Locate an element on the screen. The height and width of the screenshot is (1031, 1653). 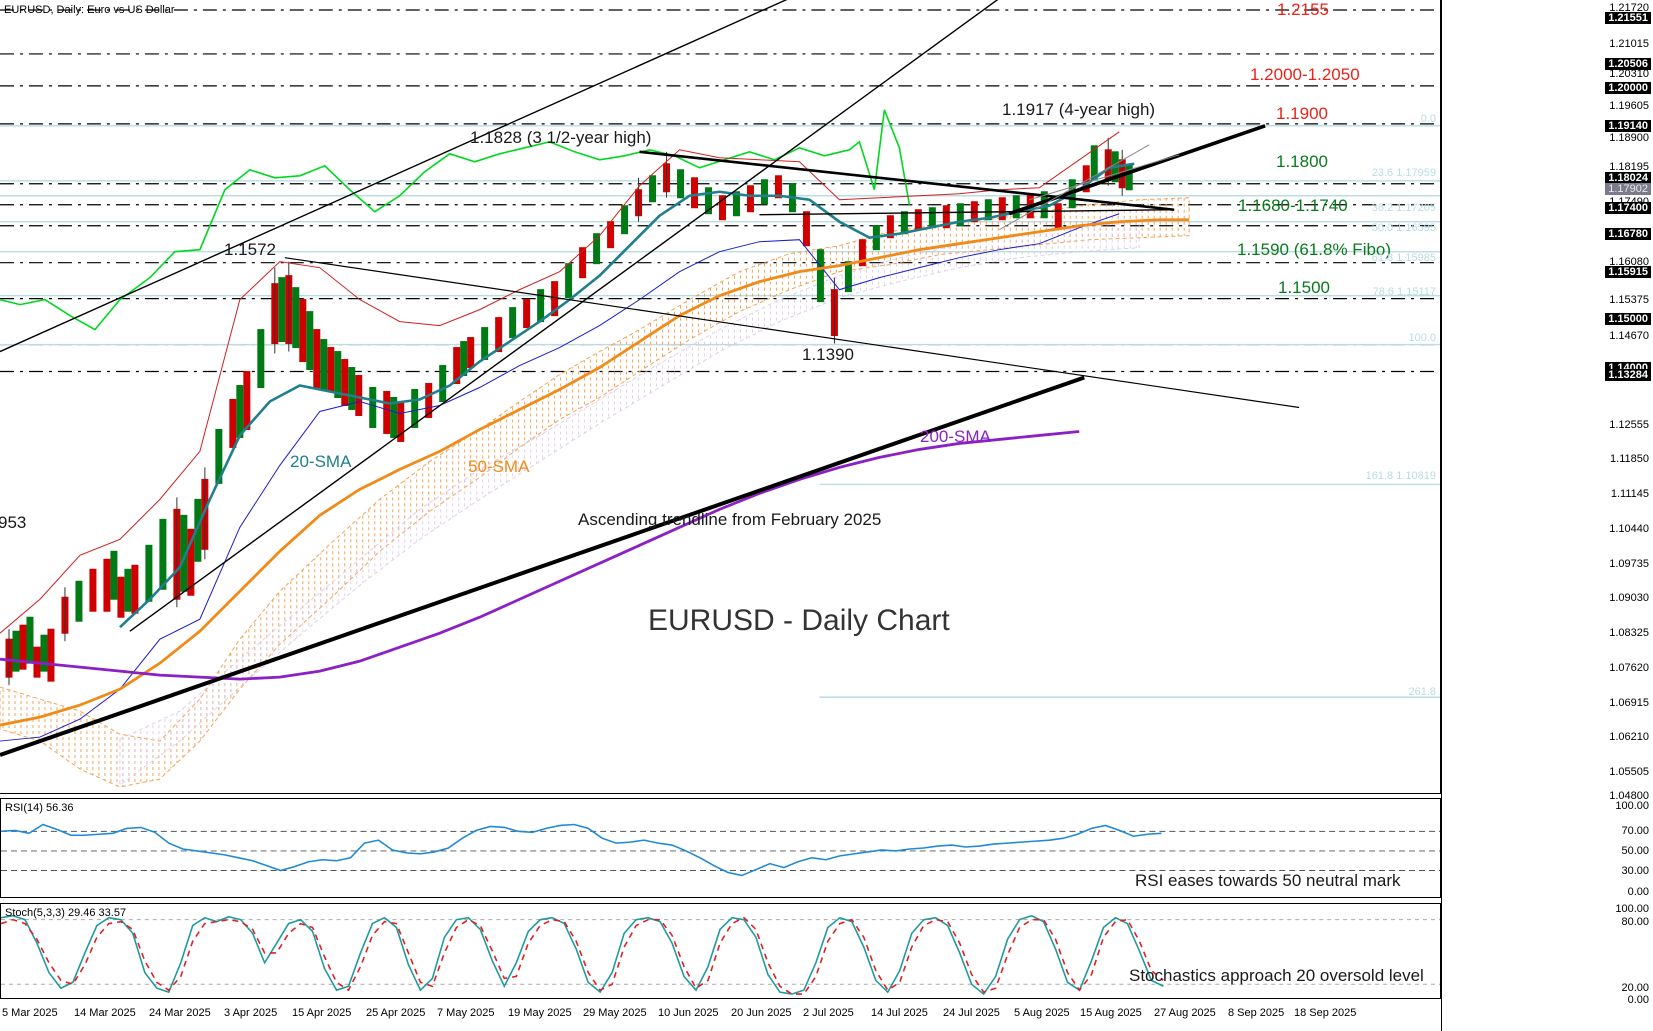
rsi-tick-label: 100.00 is located at coordinates (1632, 806).